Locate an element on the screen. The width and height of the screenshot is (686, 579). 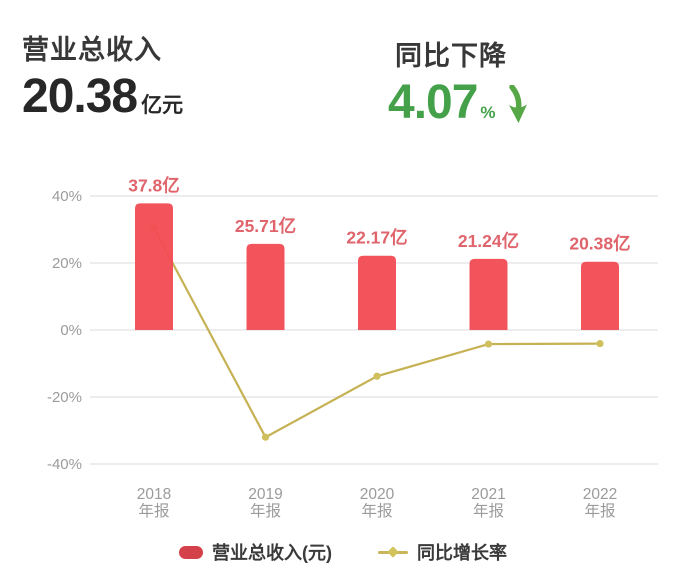
legend-item-revenue: 营业总收入(元) is located at coordinates (255, 552).